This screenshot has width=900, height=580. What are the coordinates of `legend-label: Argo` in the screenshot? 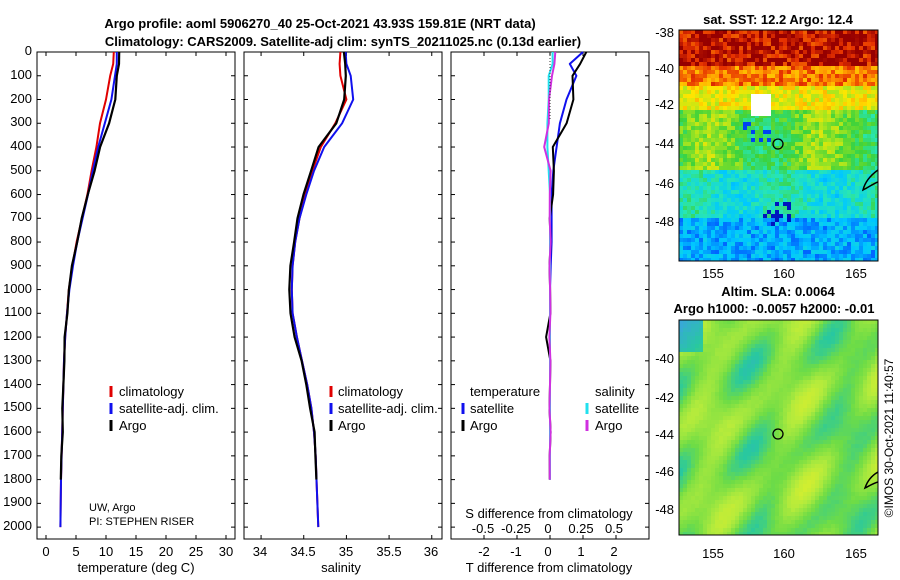 It's located at (351, 425).